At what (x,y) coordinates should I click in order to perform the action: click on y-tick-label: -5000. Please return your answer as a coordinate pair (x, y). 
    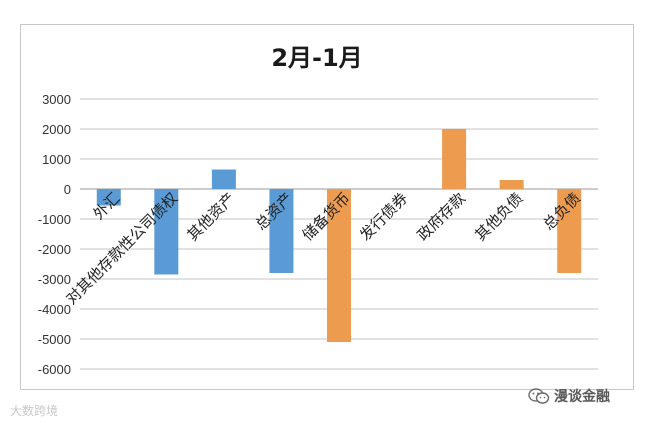
    Looking at the image, I should click on (54, 339).